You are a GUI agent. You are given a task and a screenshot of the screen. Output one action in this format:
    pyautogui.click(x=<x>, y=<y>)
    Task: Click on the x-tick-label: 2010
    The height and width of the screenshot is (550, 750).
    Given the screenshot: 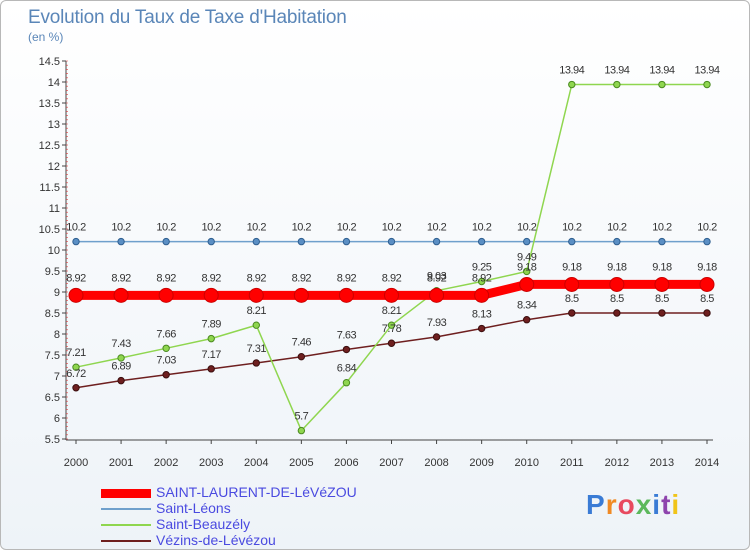 What is the action you would take?
    pyautogui.click(x=526, y=463)
    